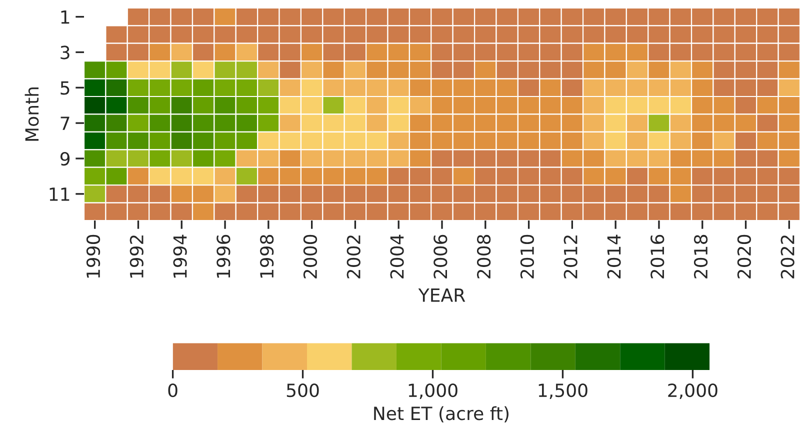  What do you see at coordinates (267, 256) in the screenshot?
I see `x-tick-label: 1998` at bounding box center [267, 256].